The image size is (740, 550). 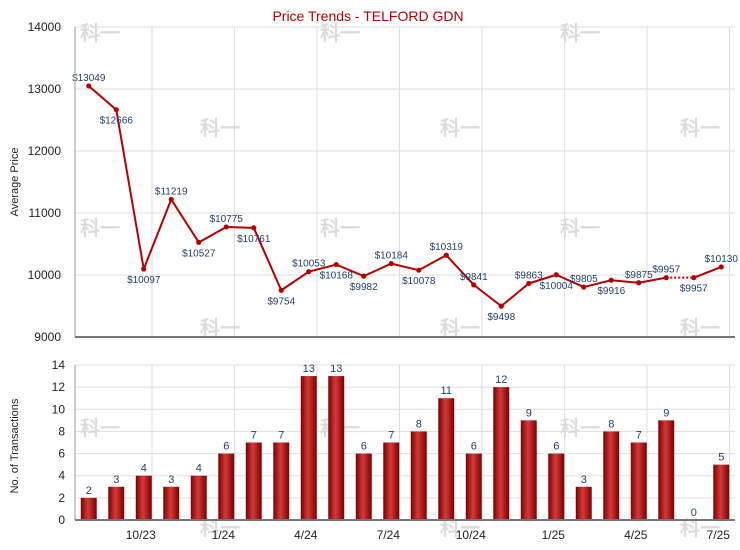 What do you see at coordinates (15, 182) in the screenshot?
I see `price-y-axis-label: Average Price` at bounding box center [15, 182].